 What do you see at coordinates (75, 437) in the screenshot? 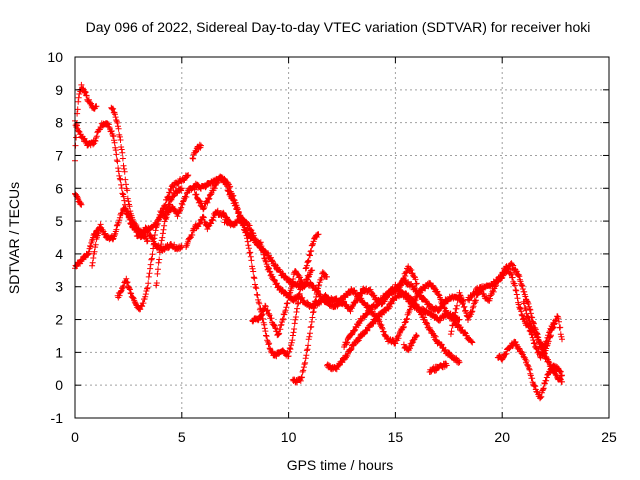
I see `x-tick-label: 0` at bounding box center [75, 437].